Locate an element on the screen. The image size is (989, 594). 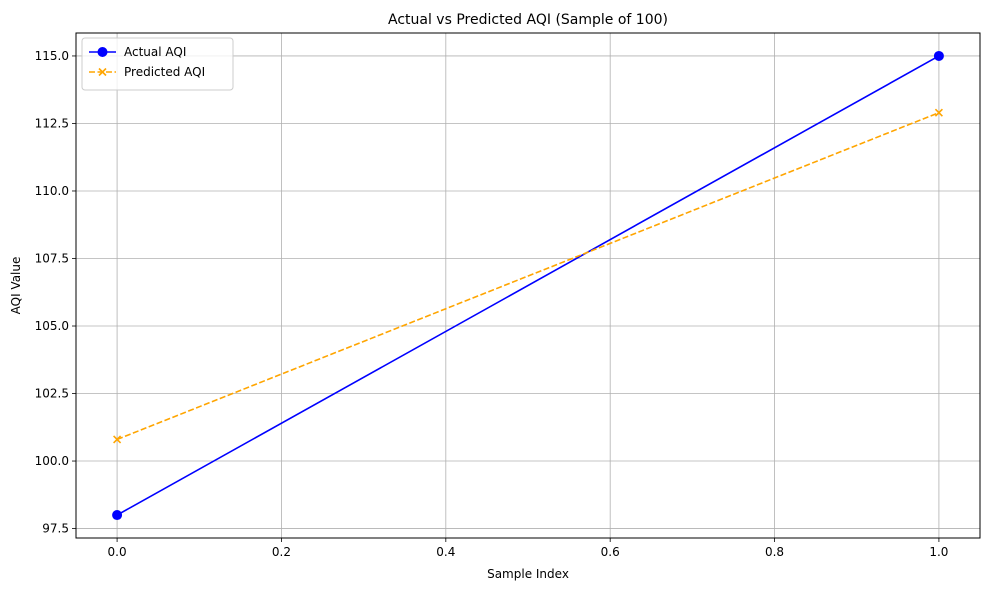
x-tick-label: 1.0 is located at coordinates (938, 552).